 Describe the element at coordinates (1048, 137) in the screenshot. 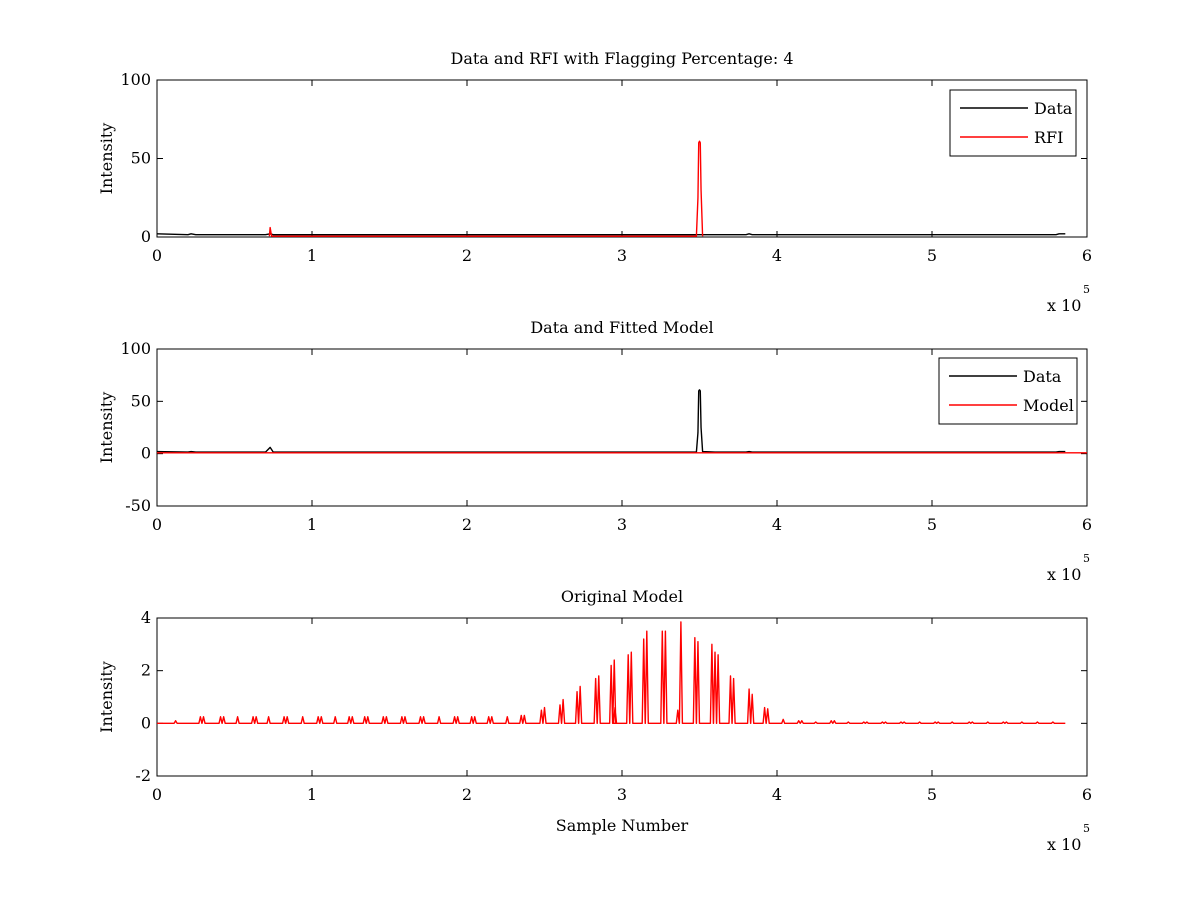

I see `legend-label-rfi: RFI` at that location.